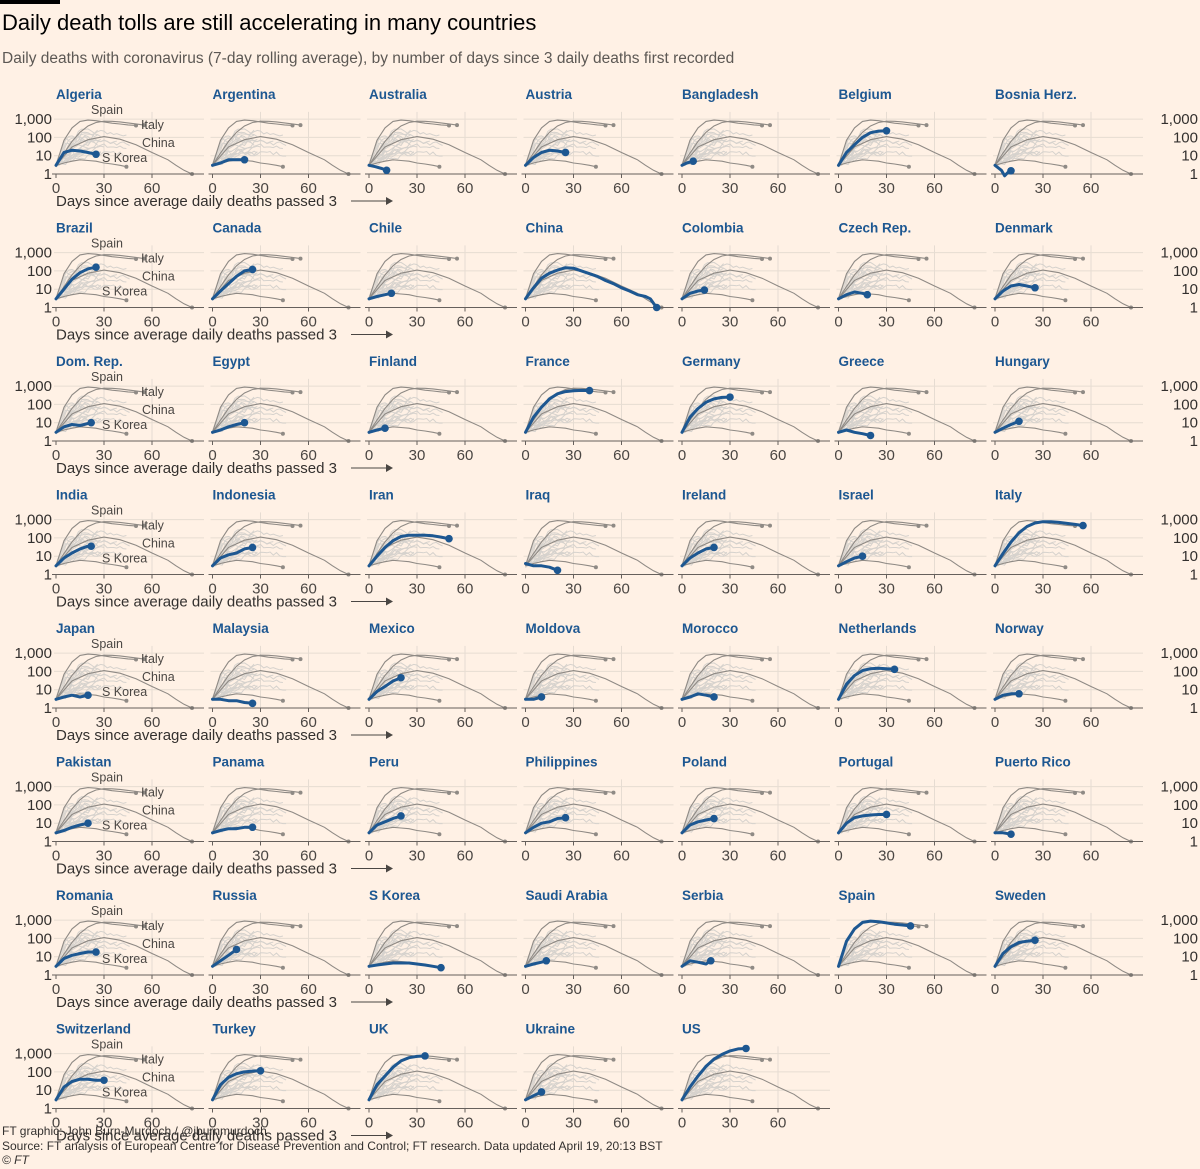 The width and height of the screenshot is (1200, 1169). I want to click on panel-title: UK, so click(379, 1029).